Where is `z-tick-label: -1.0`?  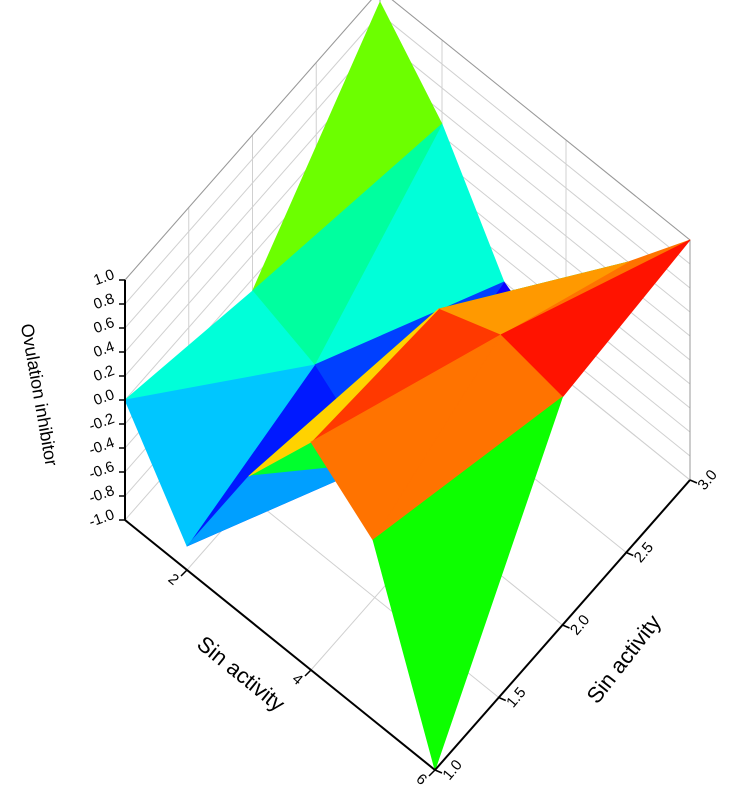 z-tick-label: -1.0 is located at coordinates (102, 518).